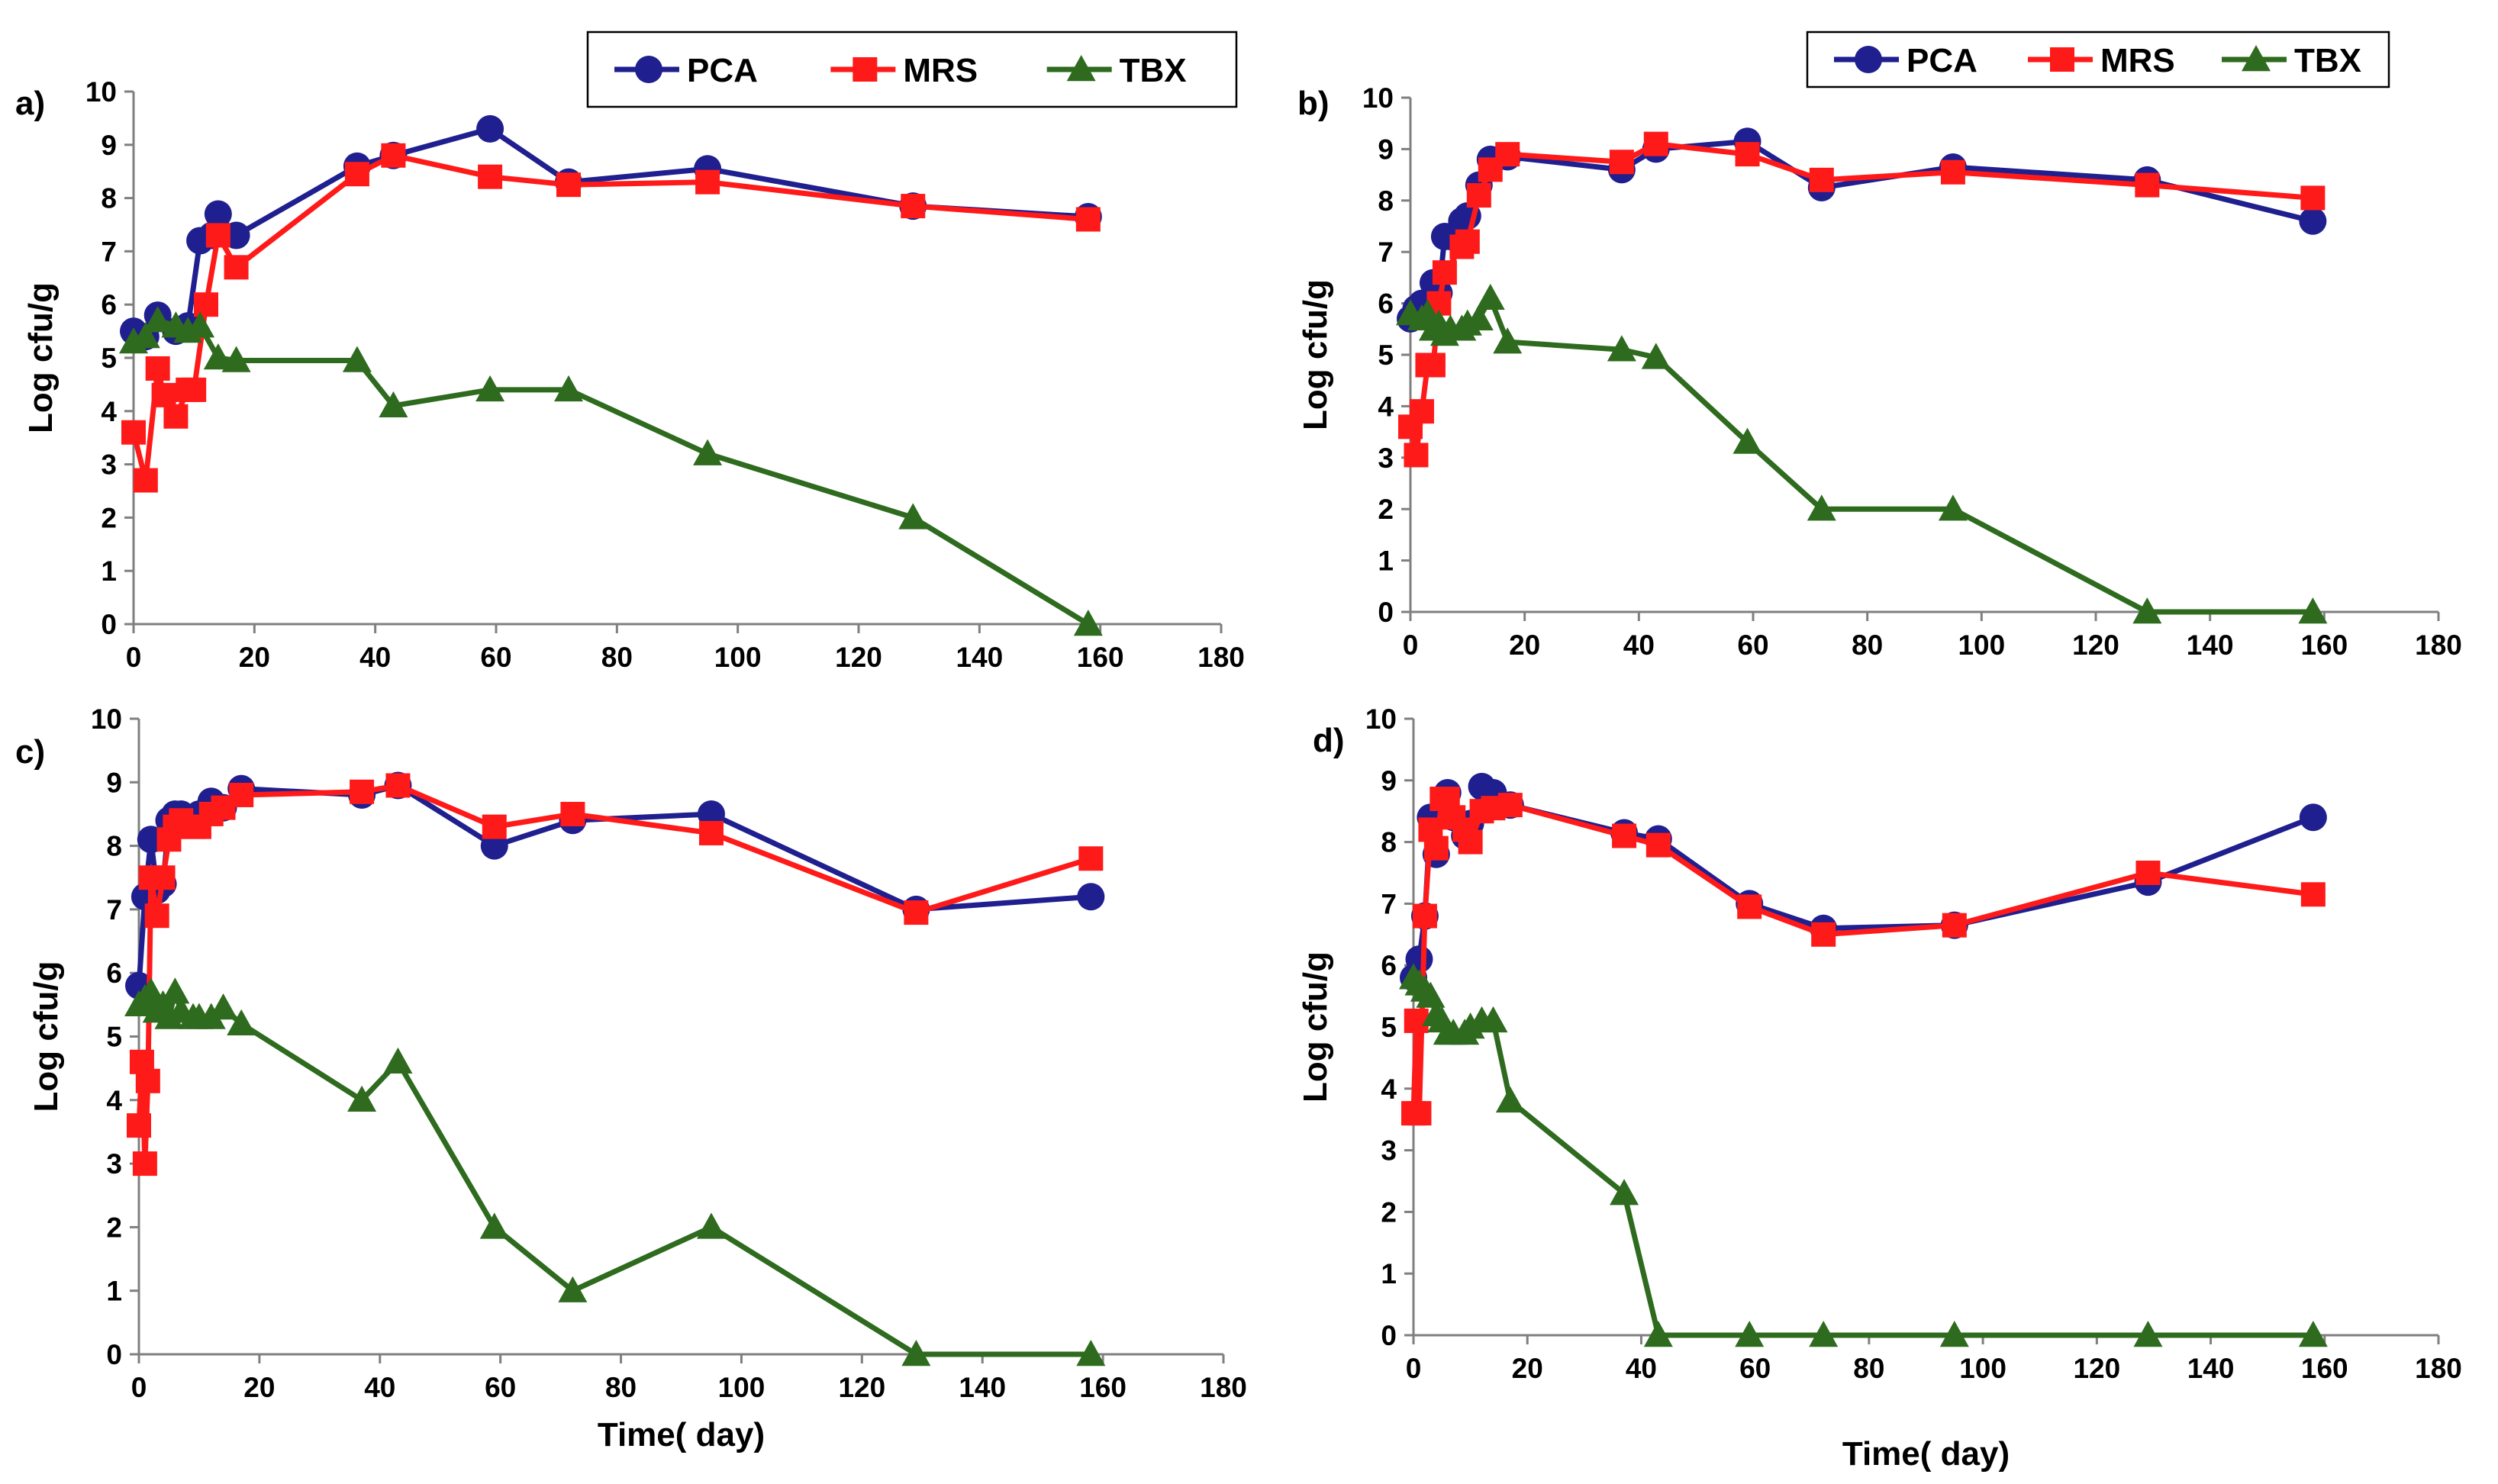 The height and width of the screenshot is (1484, 2498). What do you see at coordinates (610, 233) in the screenshot?
I see `series-pca-line` at bounding box center [610, 233].